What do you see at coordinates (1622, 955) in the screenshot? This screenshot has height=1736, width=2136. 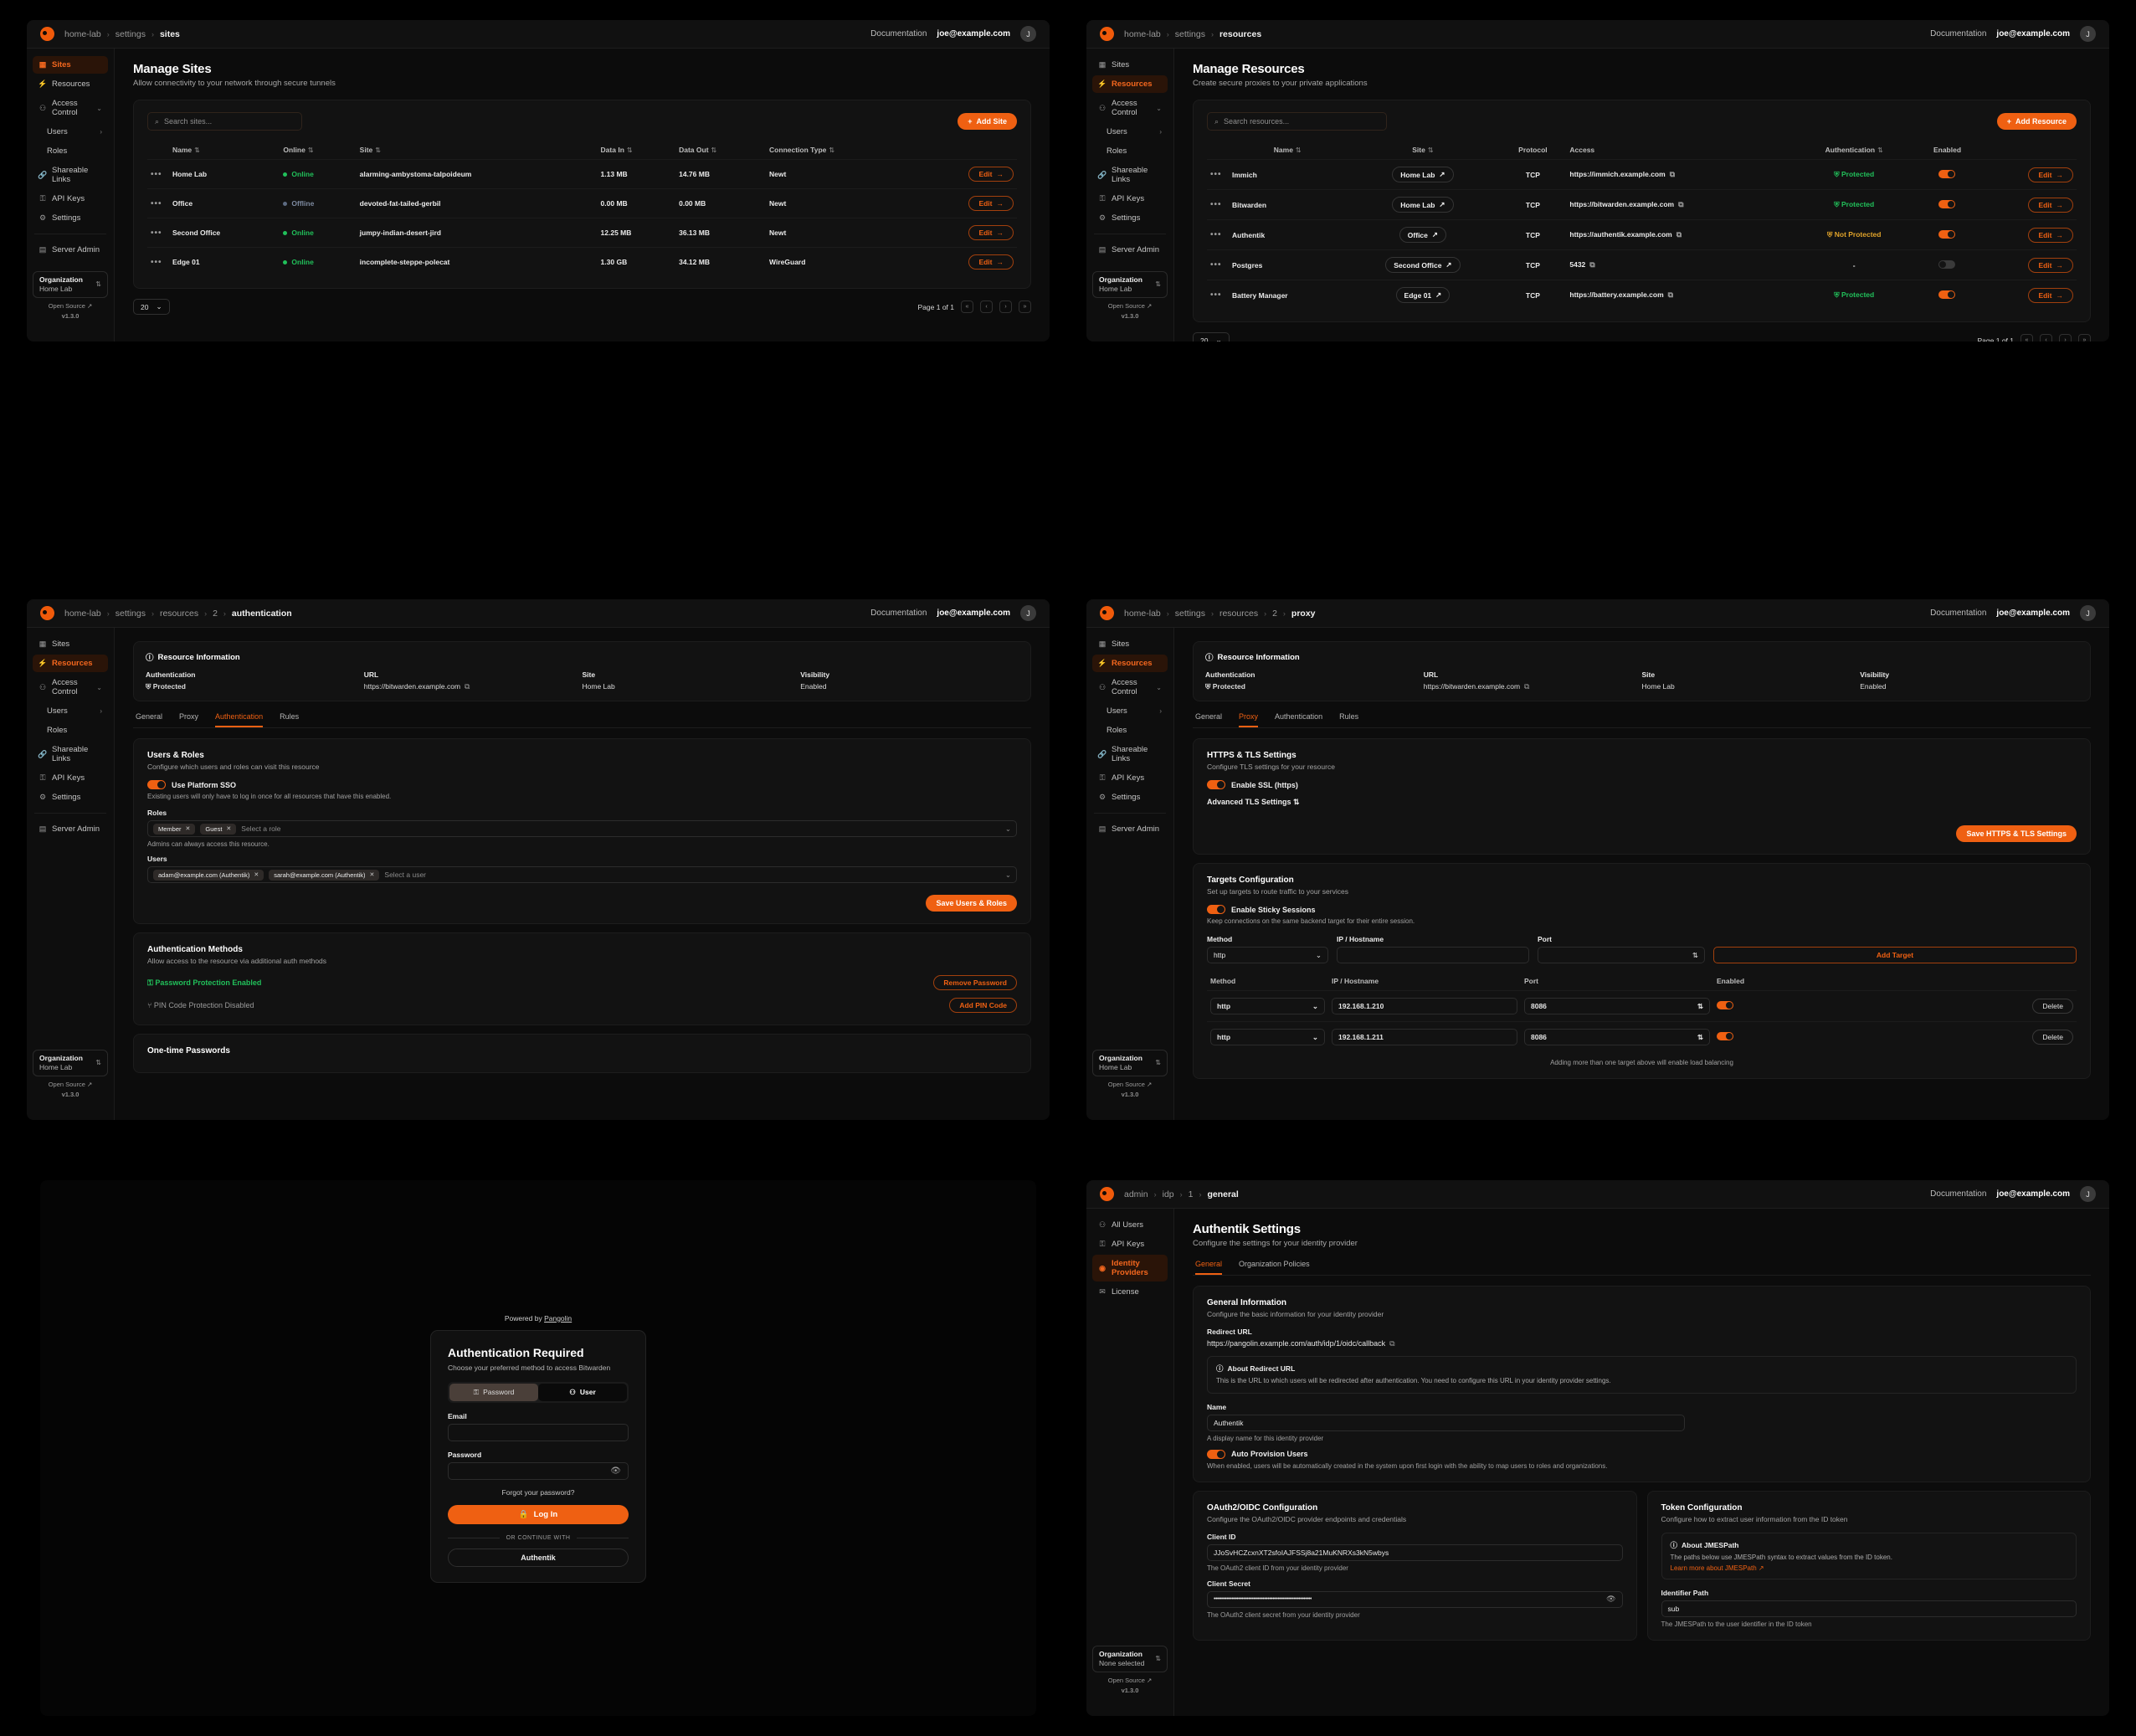 I see `new-target-port-input: ⇅` at bounding box center [1622, 955].